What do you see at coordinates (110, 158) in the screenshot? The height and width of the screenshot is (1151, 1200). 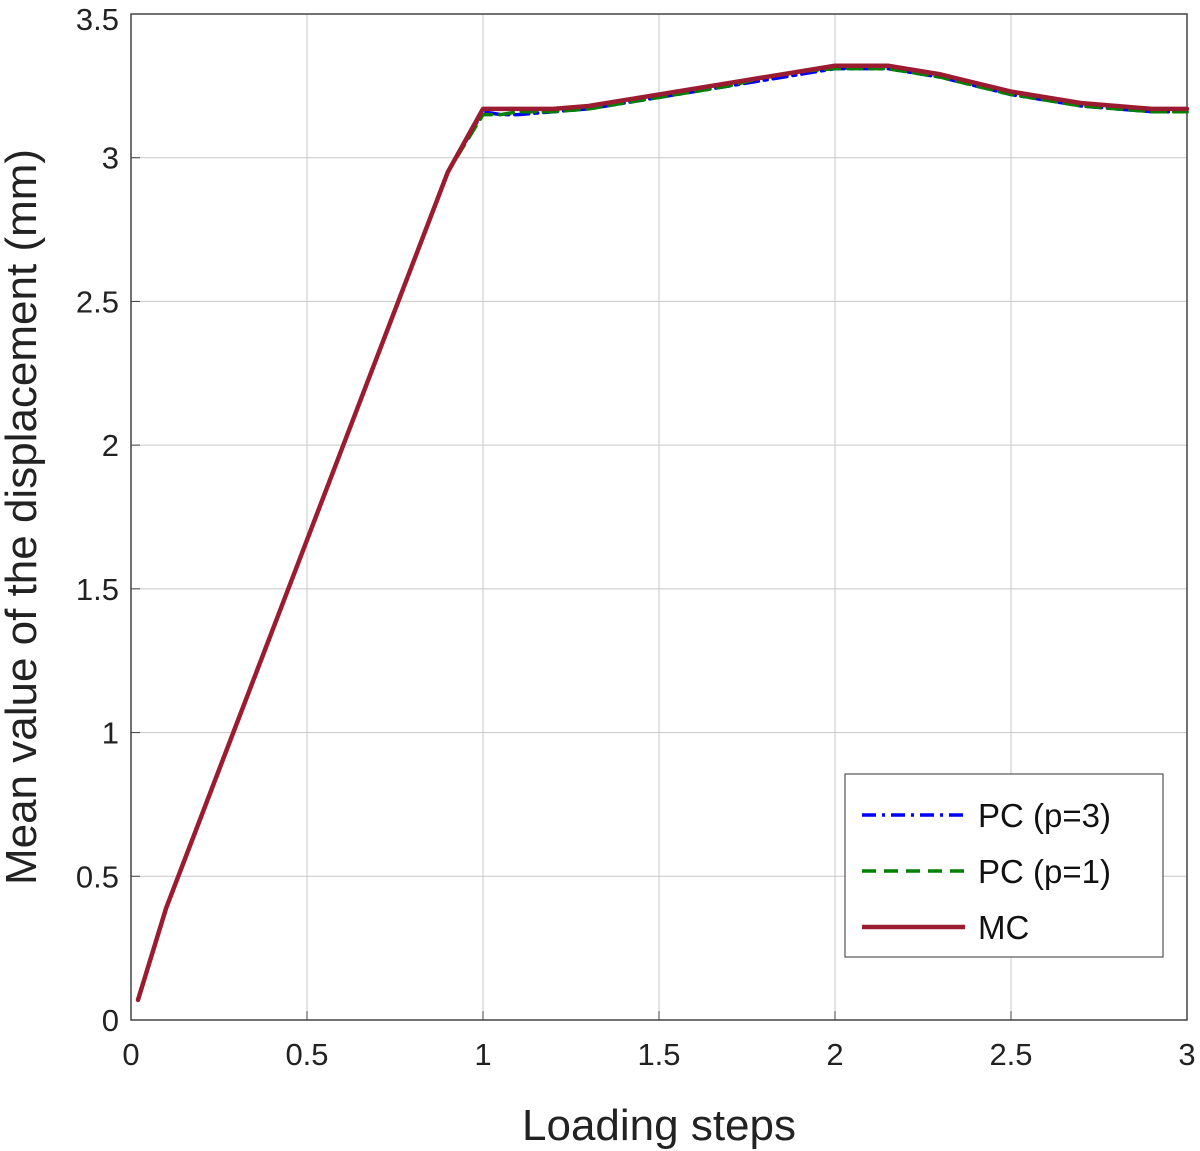 I see `y-tick-label: 3` at bounding box center [110, 158].